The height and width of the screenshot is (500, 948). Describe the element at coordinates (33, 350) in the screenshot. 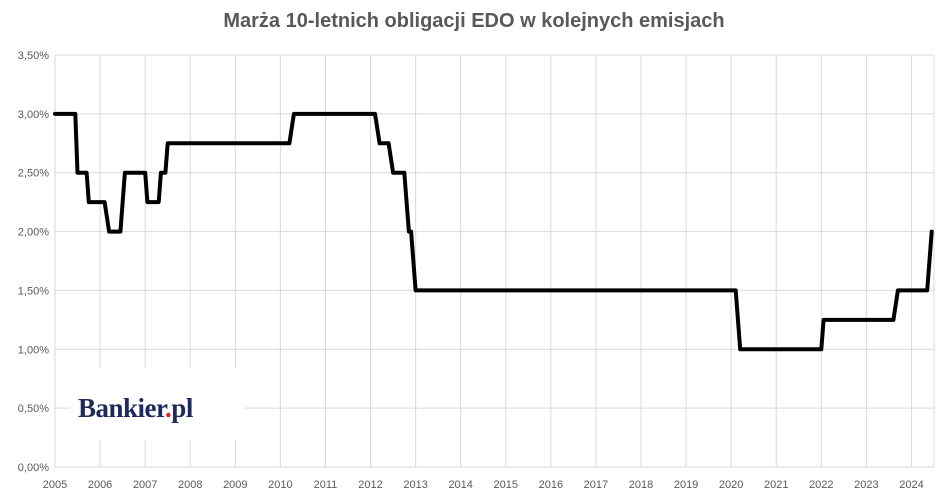

I see `y-tick-label: 1,00%` at that location.